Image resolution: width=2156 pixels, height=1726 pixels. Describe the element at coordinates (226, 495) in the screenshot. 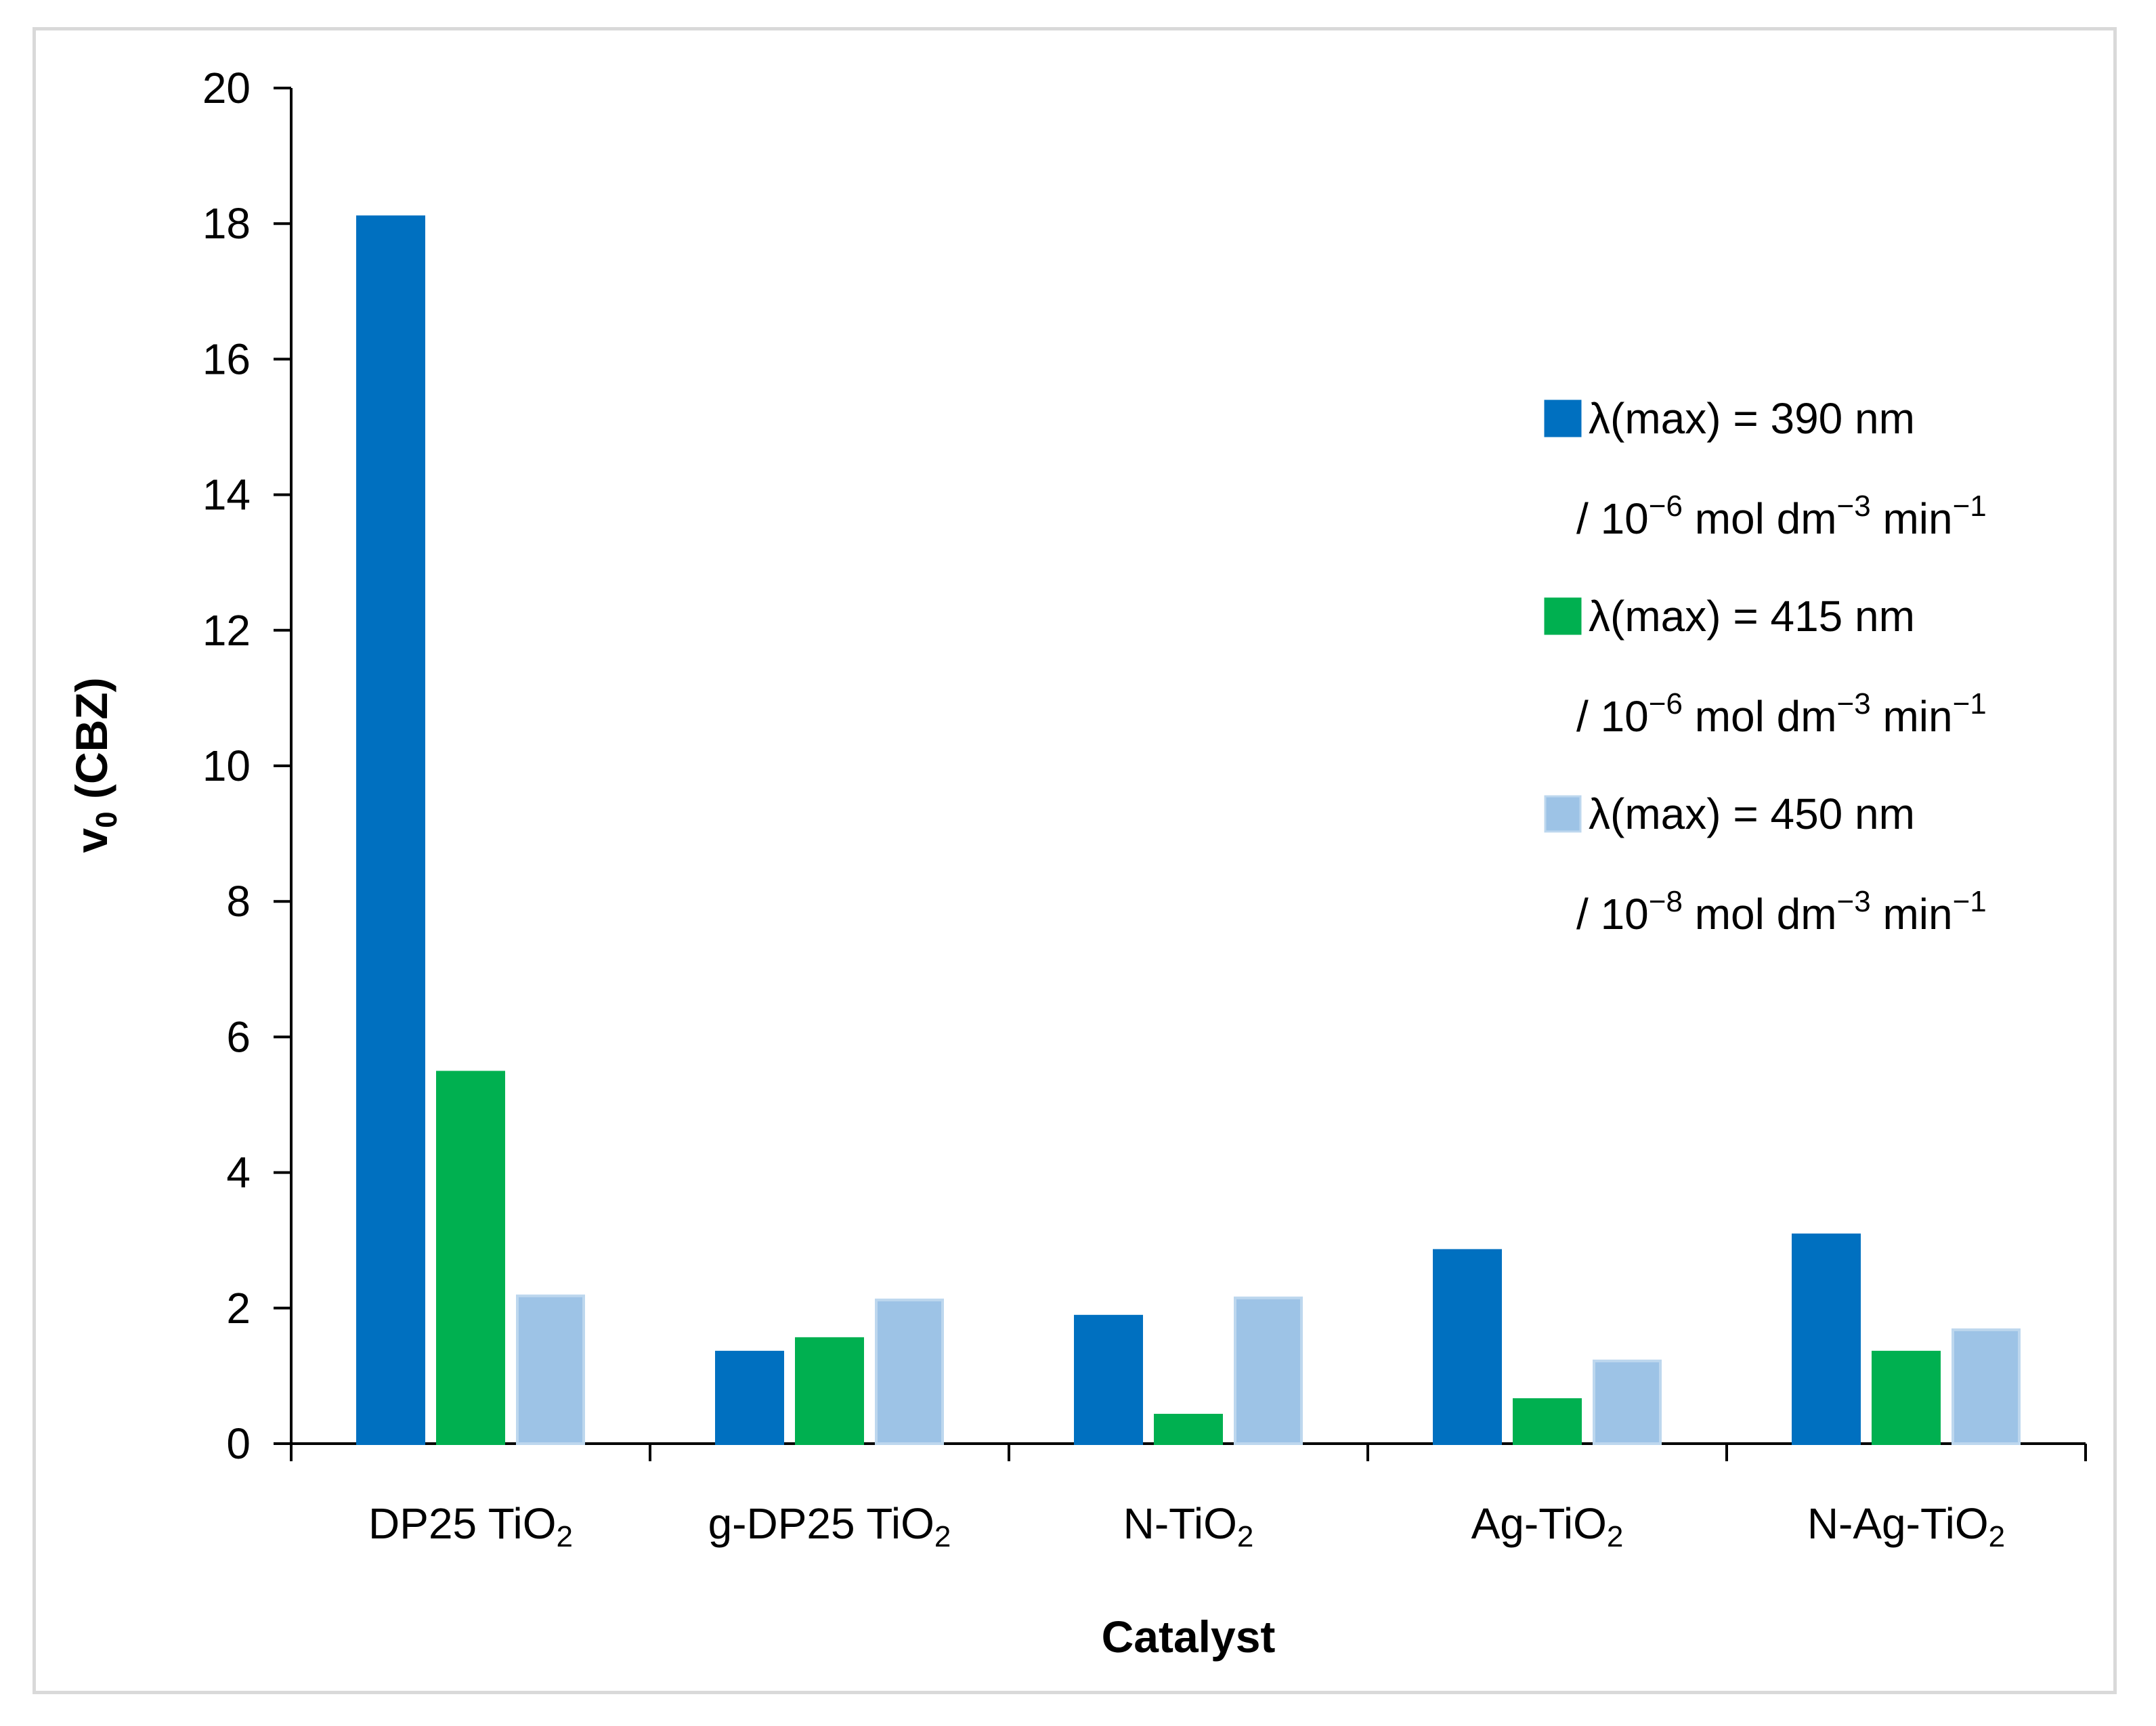

I see `y-tick-label: 14` at that location.